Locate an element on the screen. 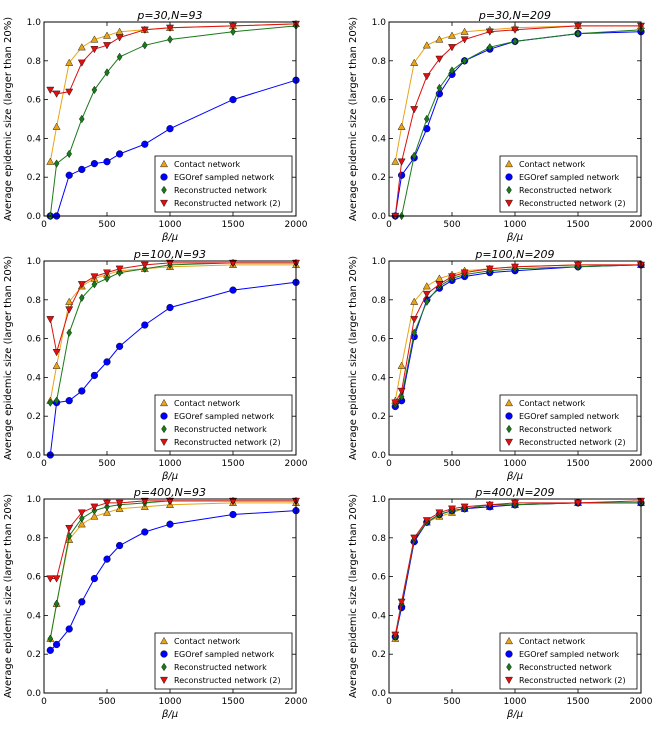 The width and height of the screenshot is (665, 729). legend-entry: EGOref sampled network is located at coordinates (224, 177).